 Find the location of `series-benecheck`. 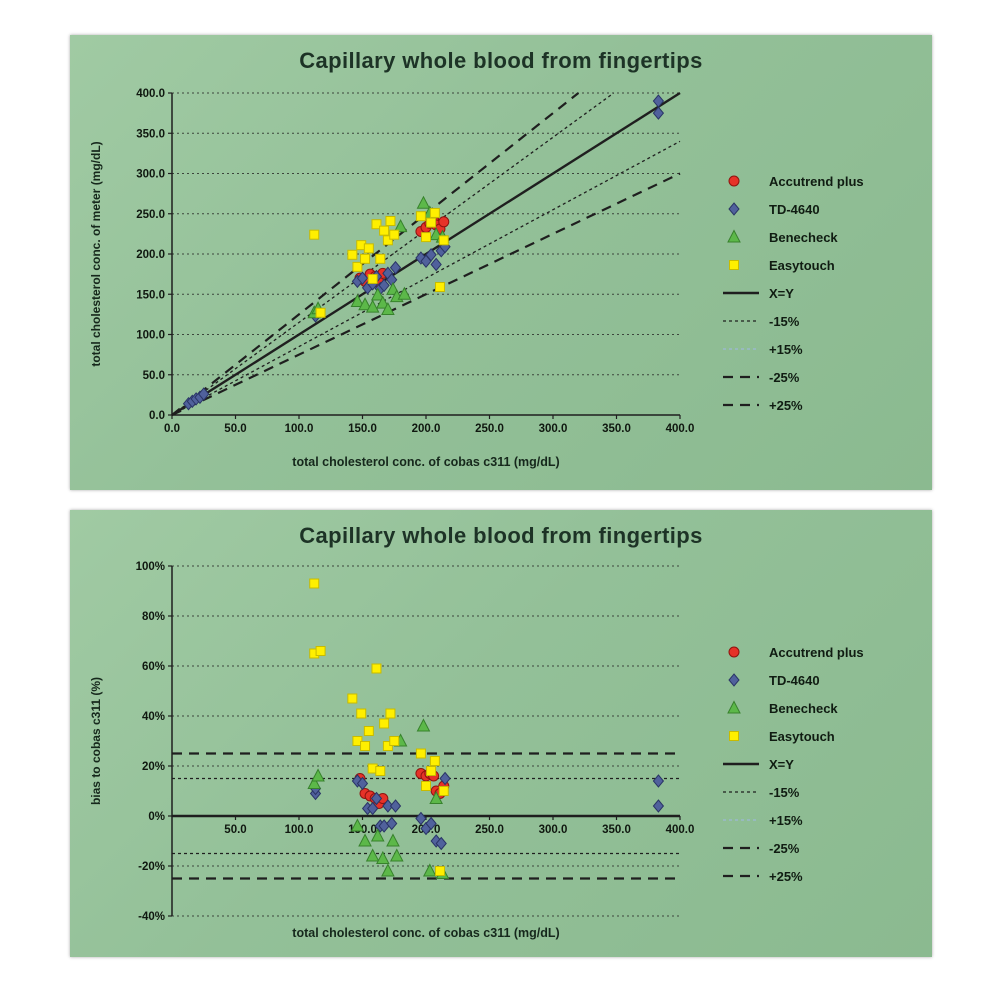

series-benecheck is located at coordinates (378, 798).